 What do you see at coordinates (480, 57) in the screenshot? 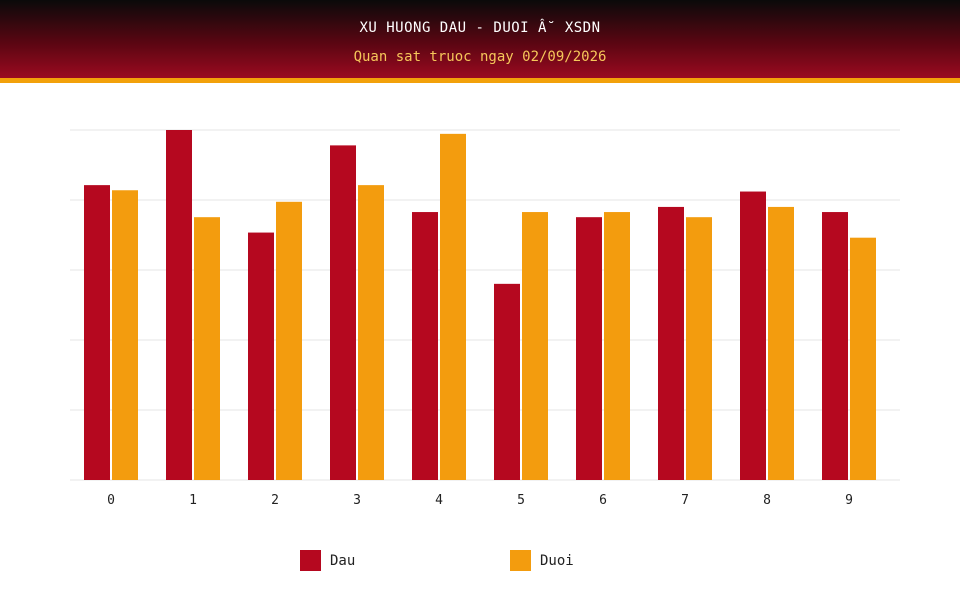
I see `chart-subtitle: Quan sat truoc ngay 02/09/2026` at bounding box center [480, 57].